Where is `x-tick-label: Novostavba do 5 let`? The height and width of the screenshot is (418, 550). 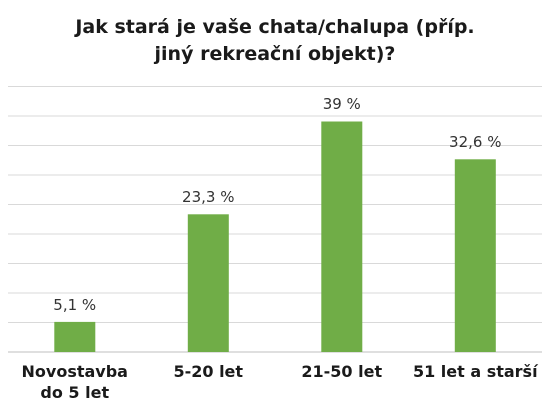 x-tick-label: Novostavba do 5 let is located at coordinates (74, 382).